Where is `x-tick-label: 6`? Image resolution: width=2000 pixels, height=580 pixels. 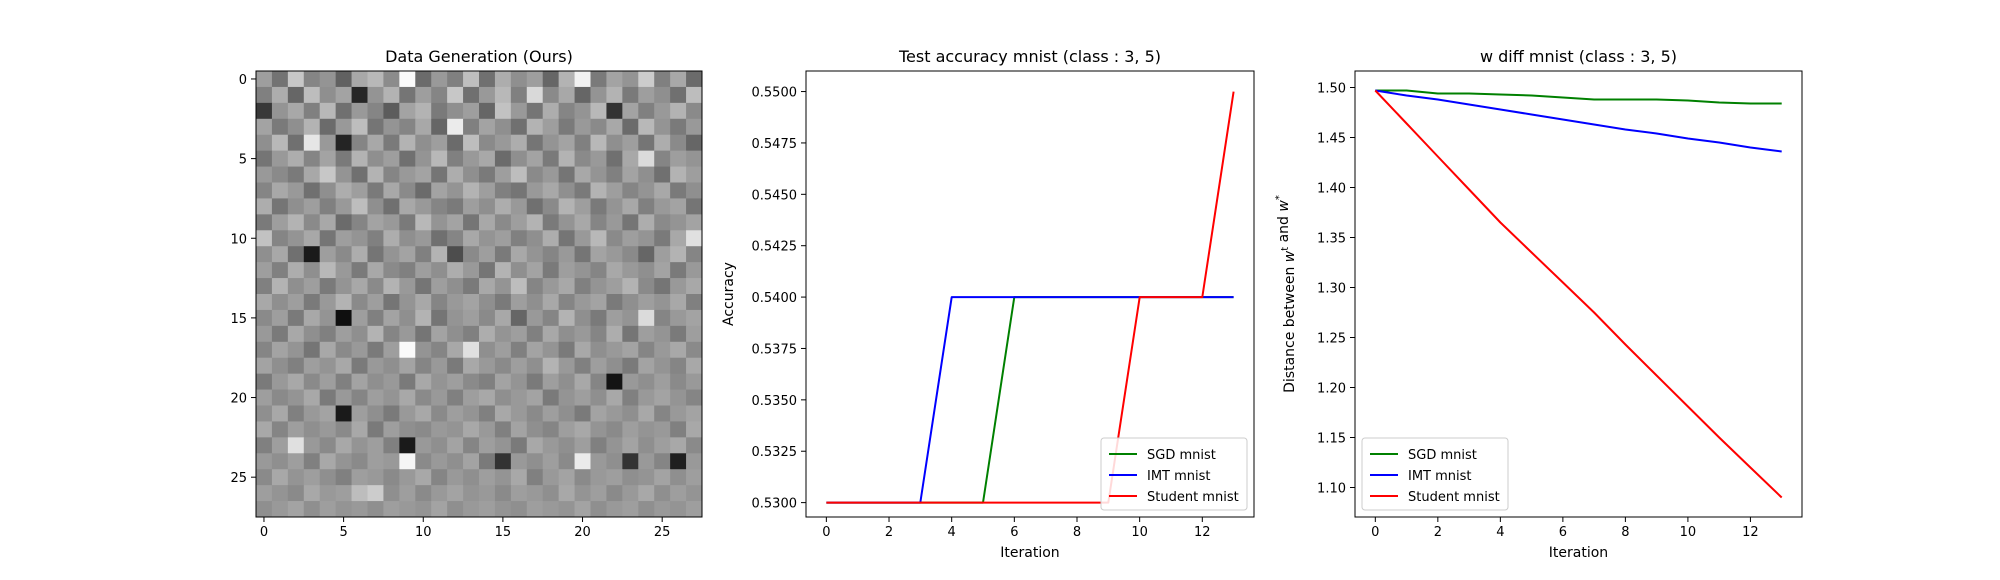 x-tick-label: 6 is located at coordinates (1014, 532).